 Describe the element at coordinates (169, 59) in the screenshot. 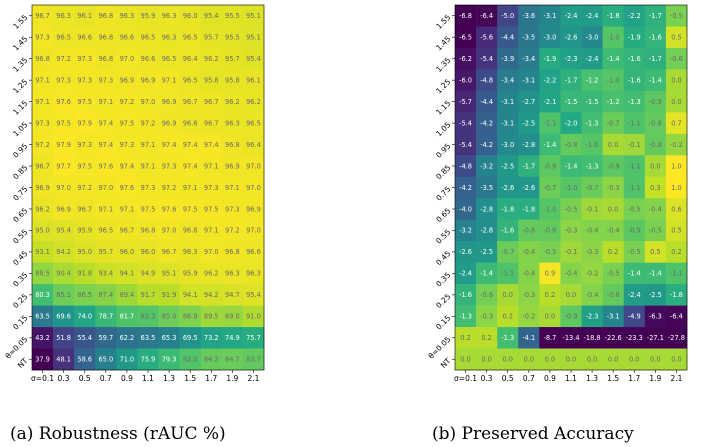

I see `cell-value-label: 96.5` at that location.